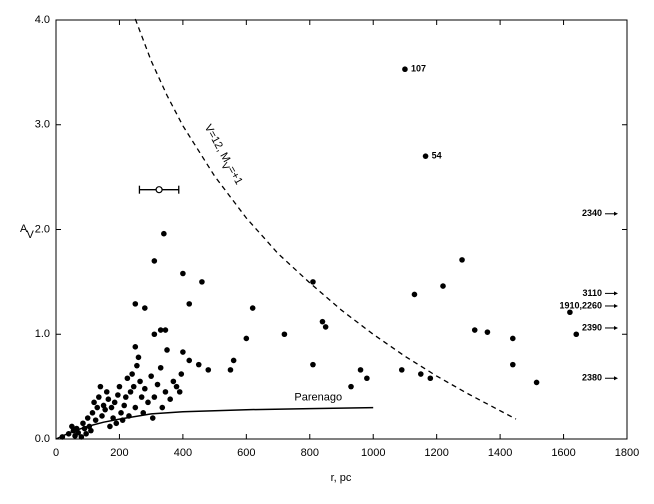 The width and height of the screenshot is (654, 504). I want to click on point-label: 107, so click(418, 69).